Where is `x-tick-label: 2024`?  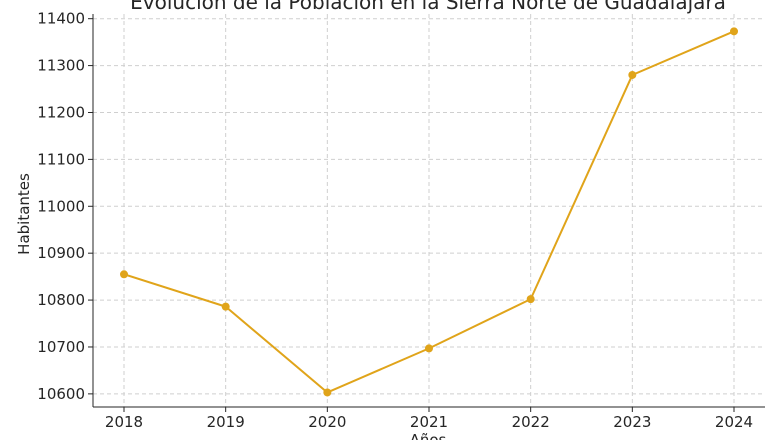 x-tick-label: 2024 is located at coordinates (734, 422).